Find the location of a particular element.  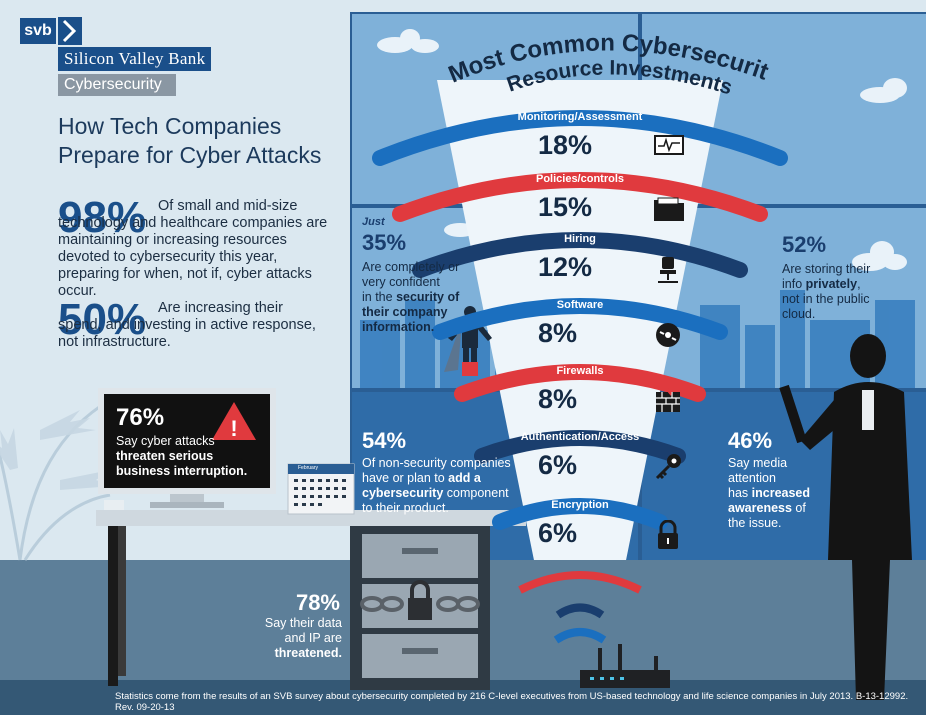

band-label: Software is located at coordinates (580, 305).